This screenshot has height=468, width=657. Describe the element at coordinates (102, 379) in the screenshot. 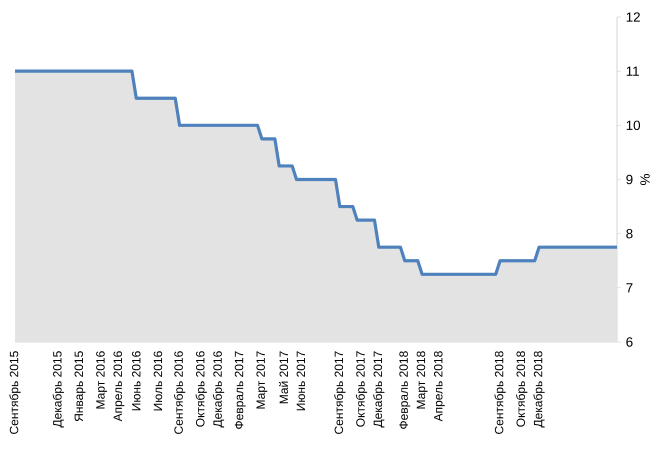

I see `x-tick-label: Март 2016` at that location.